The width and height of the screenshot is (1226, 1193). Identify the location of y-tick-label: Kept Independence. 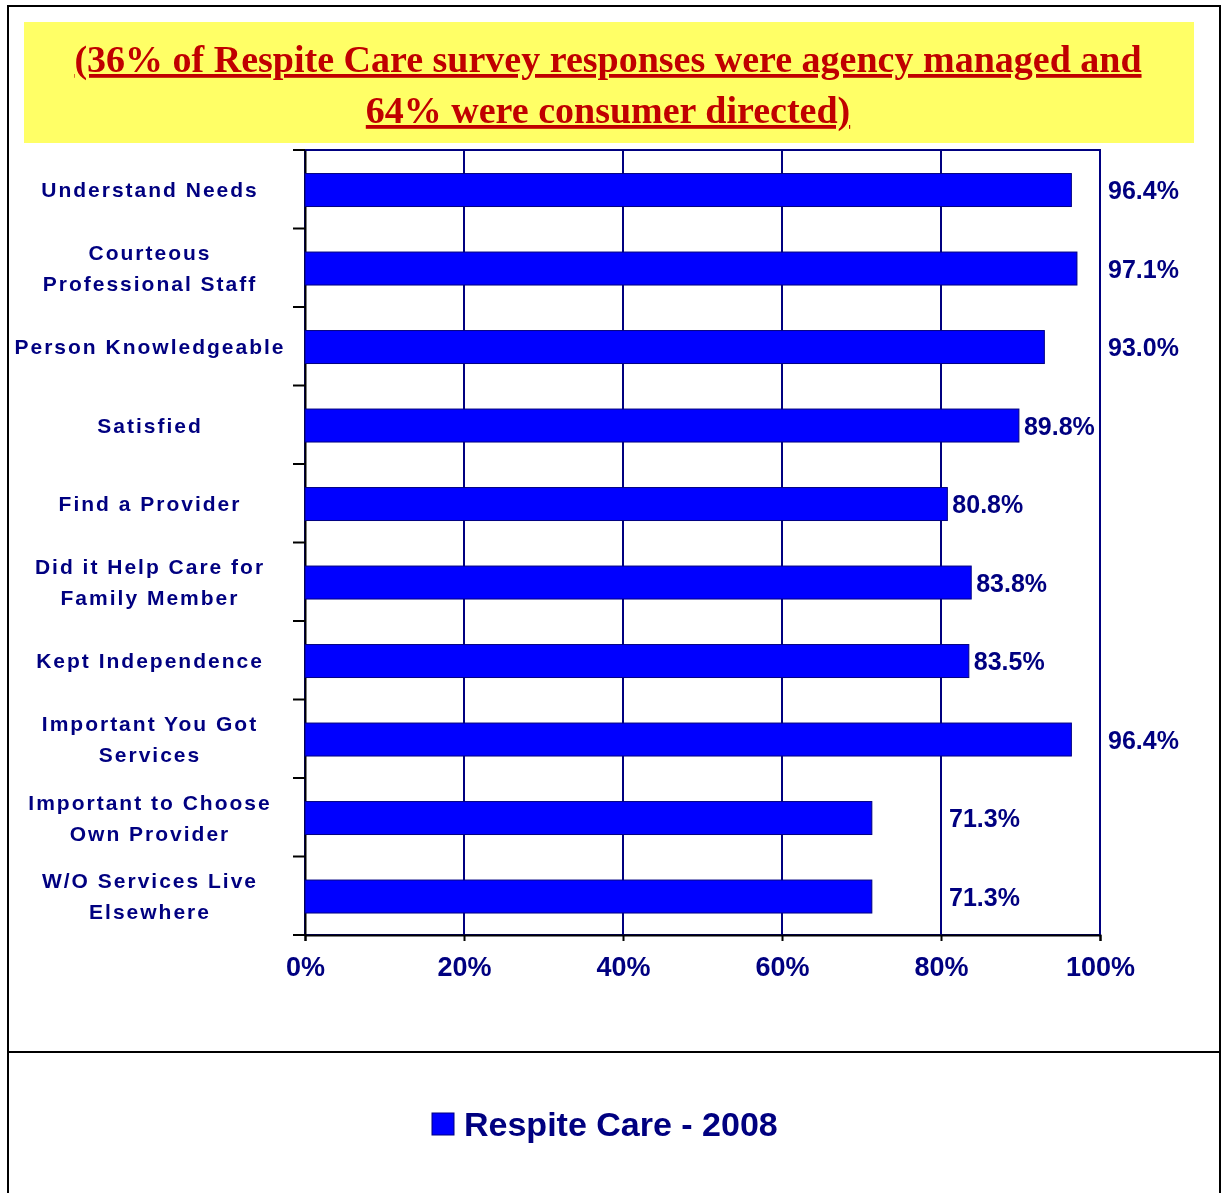
(150, 661).